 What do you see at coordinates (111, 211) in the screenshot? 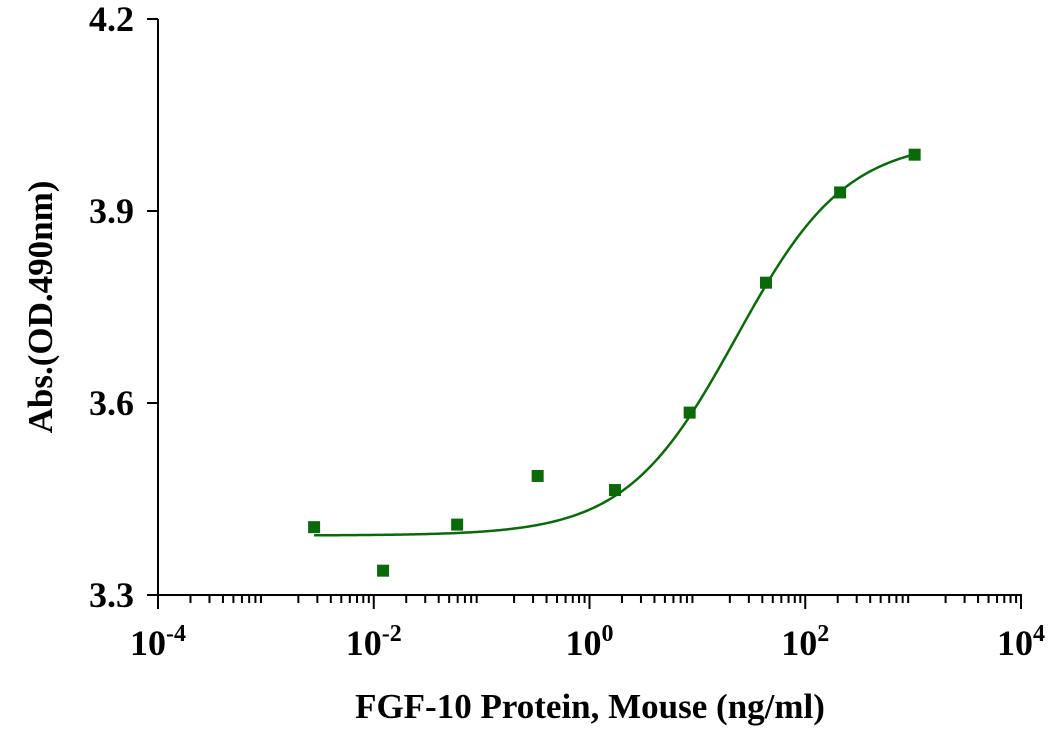
I see `y-tick-label: 3.9` at bounding box center [111, 211].